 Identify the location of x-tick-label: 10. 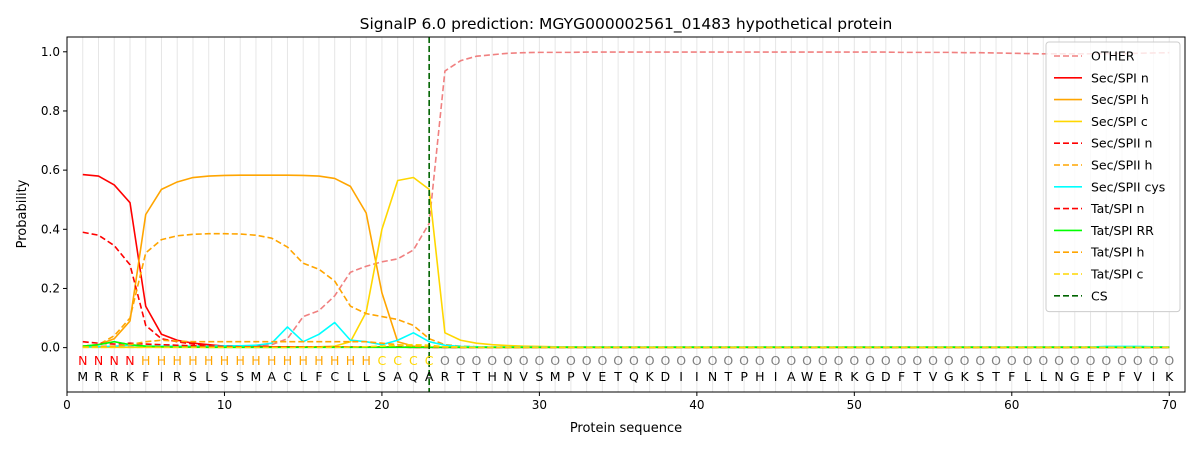
(224, 405).